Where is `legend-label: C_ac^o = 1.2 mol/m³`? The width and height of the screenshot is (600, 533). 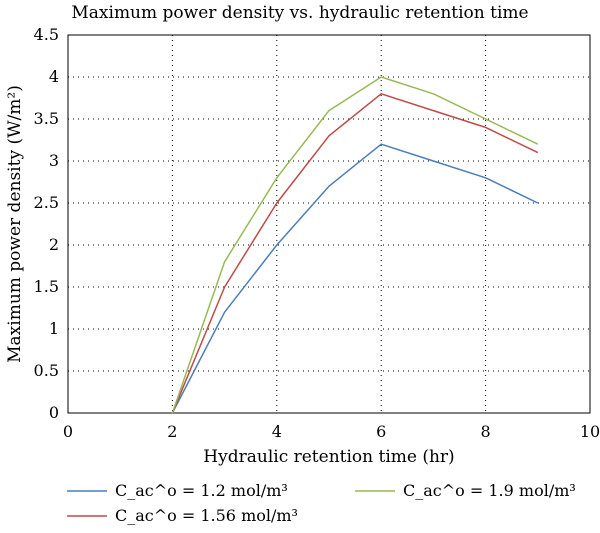
legend-label: C_ac^o = 1.2 mol/m³ is located at coordinates (201, 490).